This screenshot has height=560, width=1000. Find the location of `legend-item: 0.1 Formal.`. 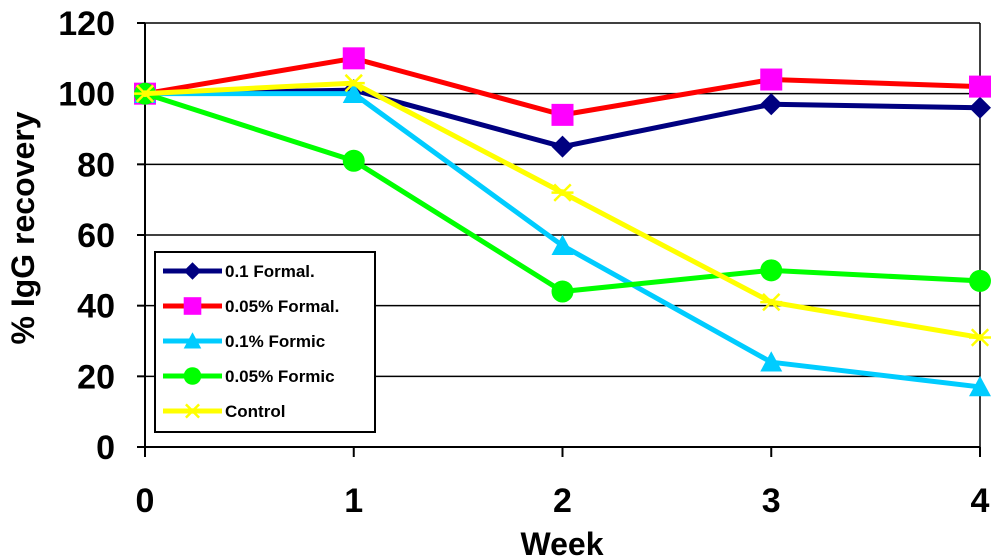

legend-item: 0.1 Formal. is located at coordinates (239, 271).